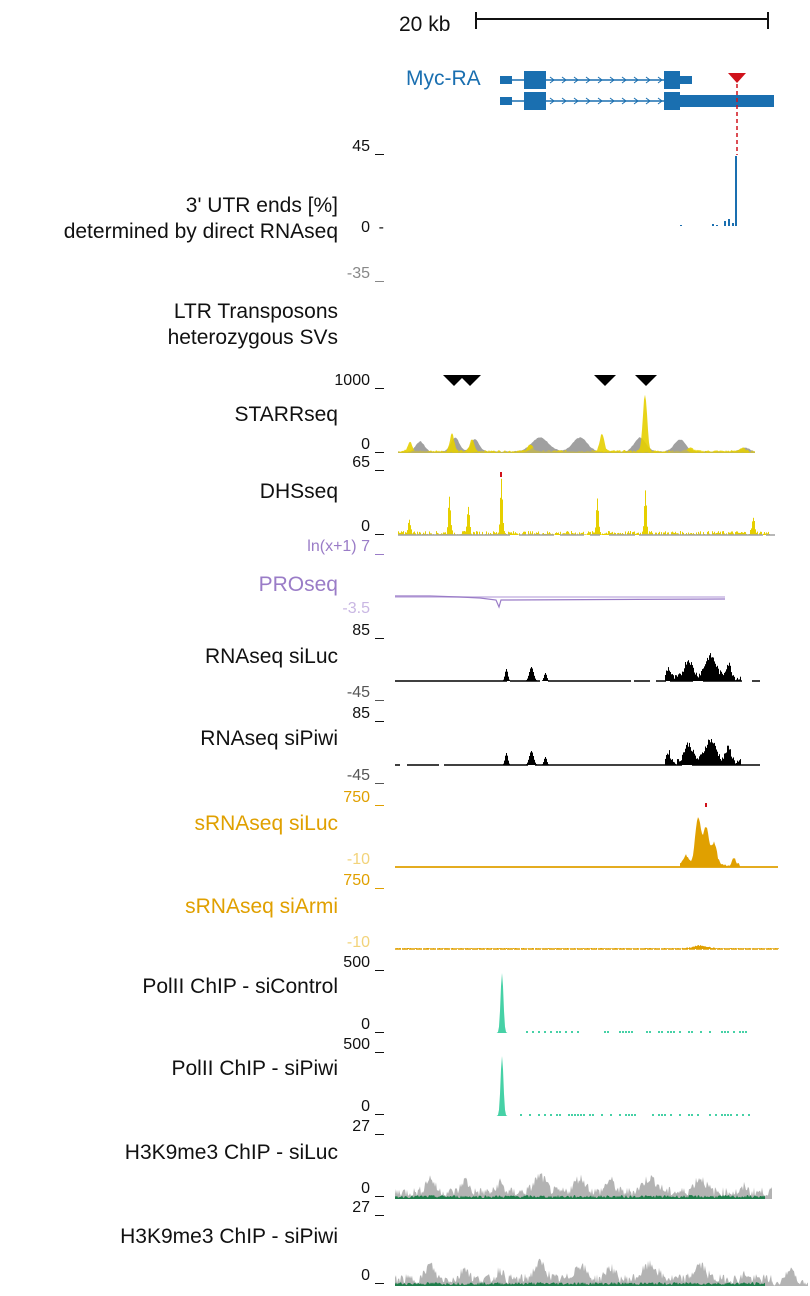  What do you see at coordinates (231, 1152) in the screenshot?
I see `track-label-h3k9me3-siluc: H3K9me3 ChIP - siLuc` at bounding box center [231, 1152].